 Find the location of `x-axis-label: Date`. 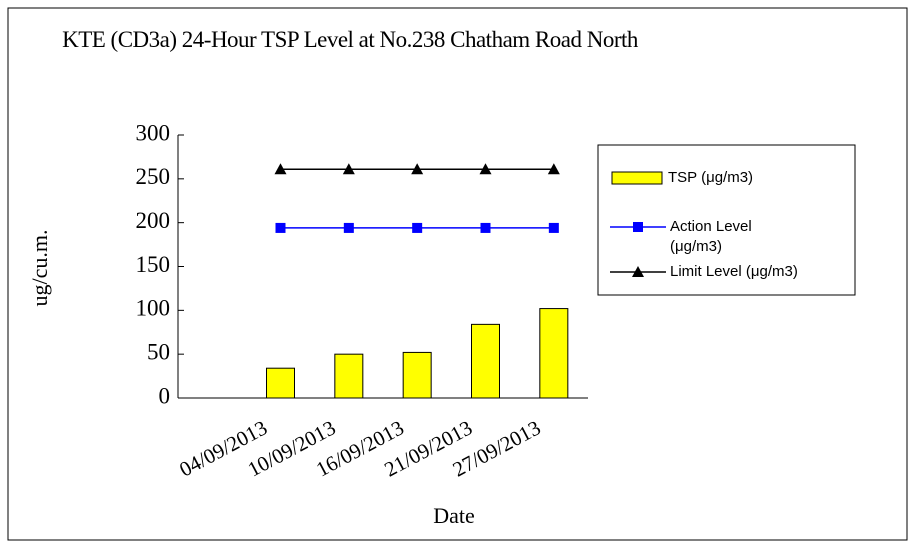

x-axis-label: Date is located at coordinates (454, 515).